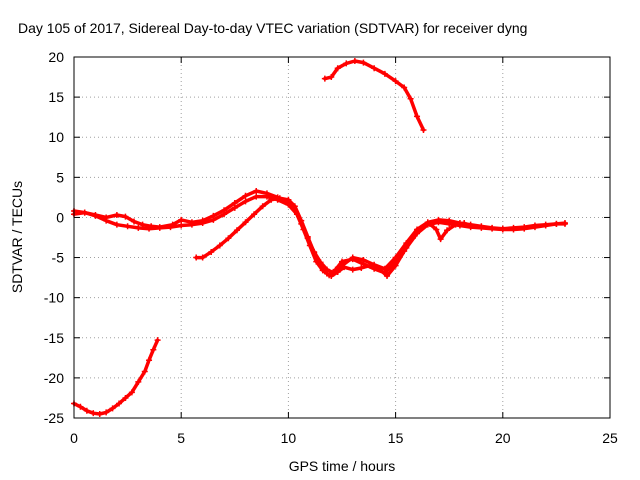 The width and height of the screenshot is (640, 480). Describe the element at coordinates (396, 438) in the screenshot. I see `x-tick-label: 15` at that location.